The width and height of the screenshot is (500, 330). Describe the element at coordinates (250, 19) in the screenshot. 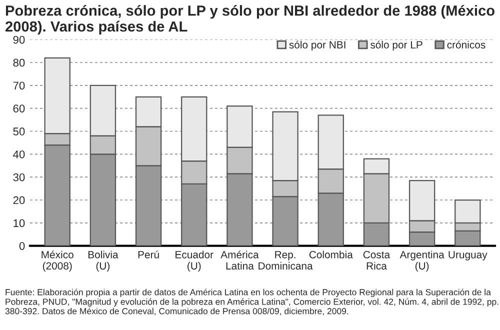

I see `chart-title: Pobreza crónica, sólo por LP y sólo por NBI alrededor de 1988 (México 2008). Varios países de AL` at that location.